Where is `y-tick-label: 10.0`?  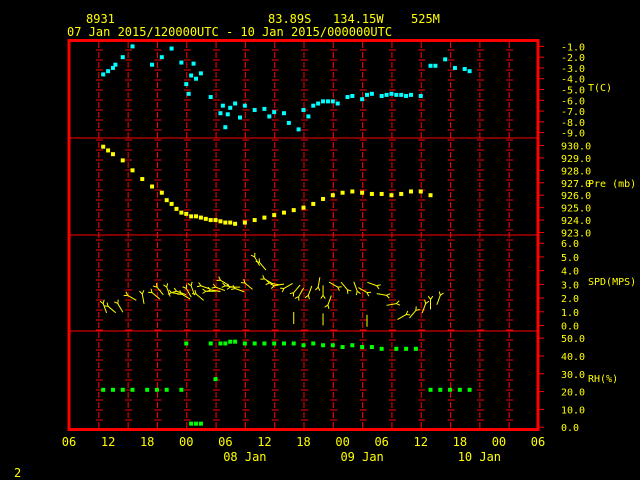
y-tick-label: 10.0 is located at coordinates (573, 410).